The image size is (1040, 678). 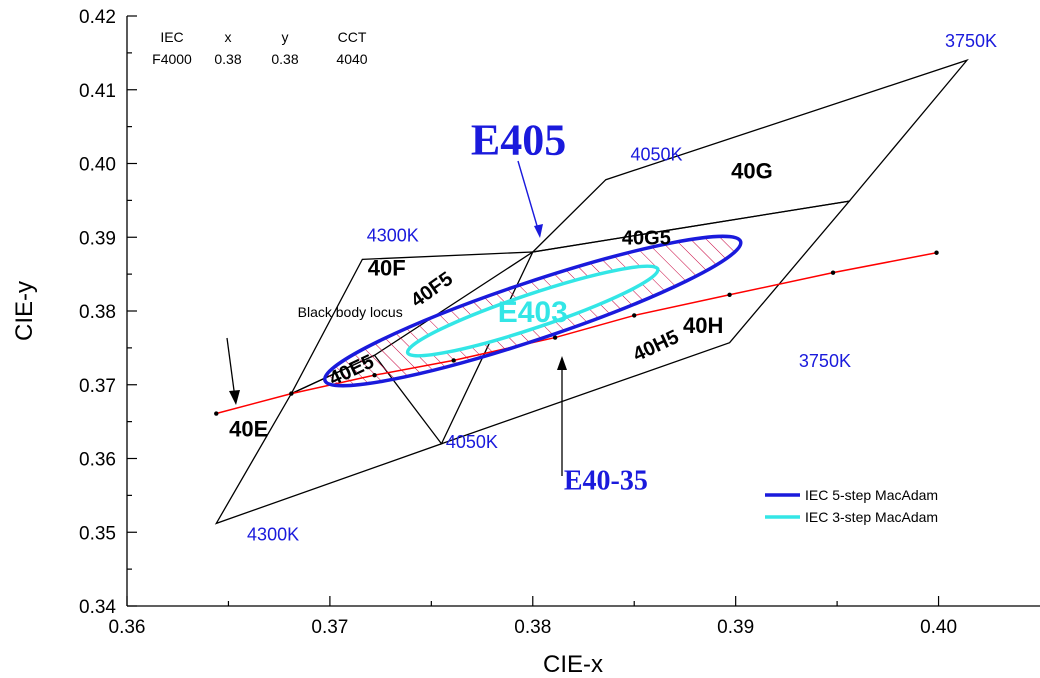 What do you see at coordinates (703, 325) in the screenshot?
I see `region-label: 40H` at bounding box center [703, 325].